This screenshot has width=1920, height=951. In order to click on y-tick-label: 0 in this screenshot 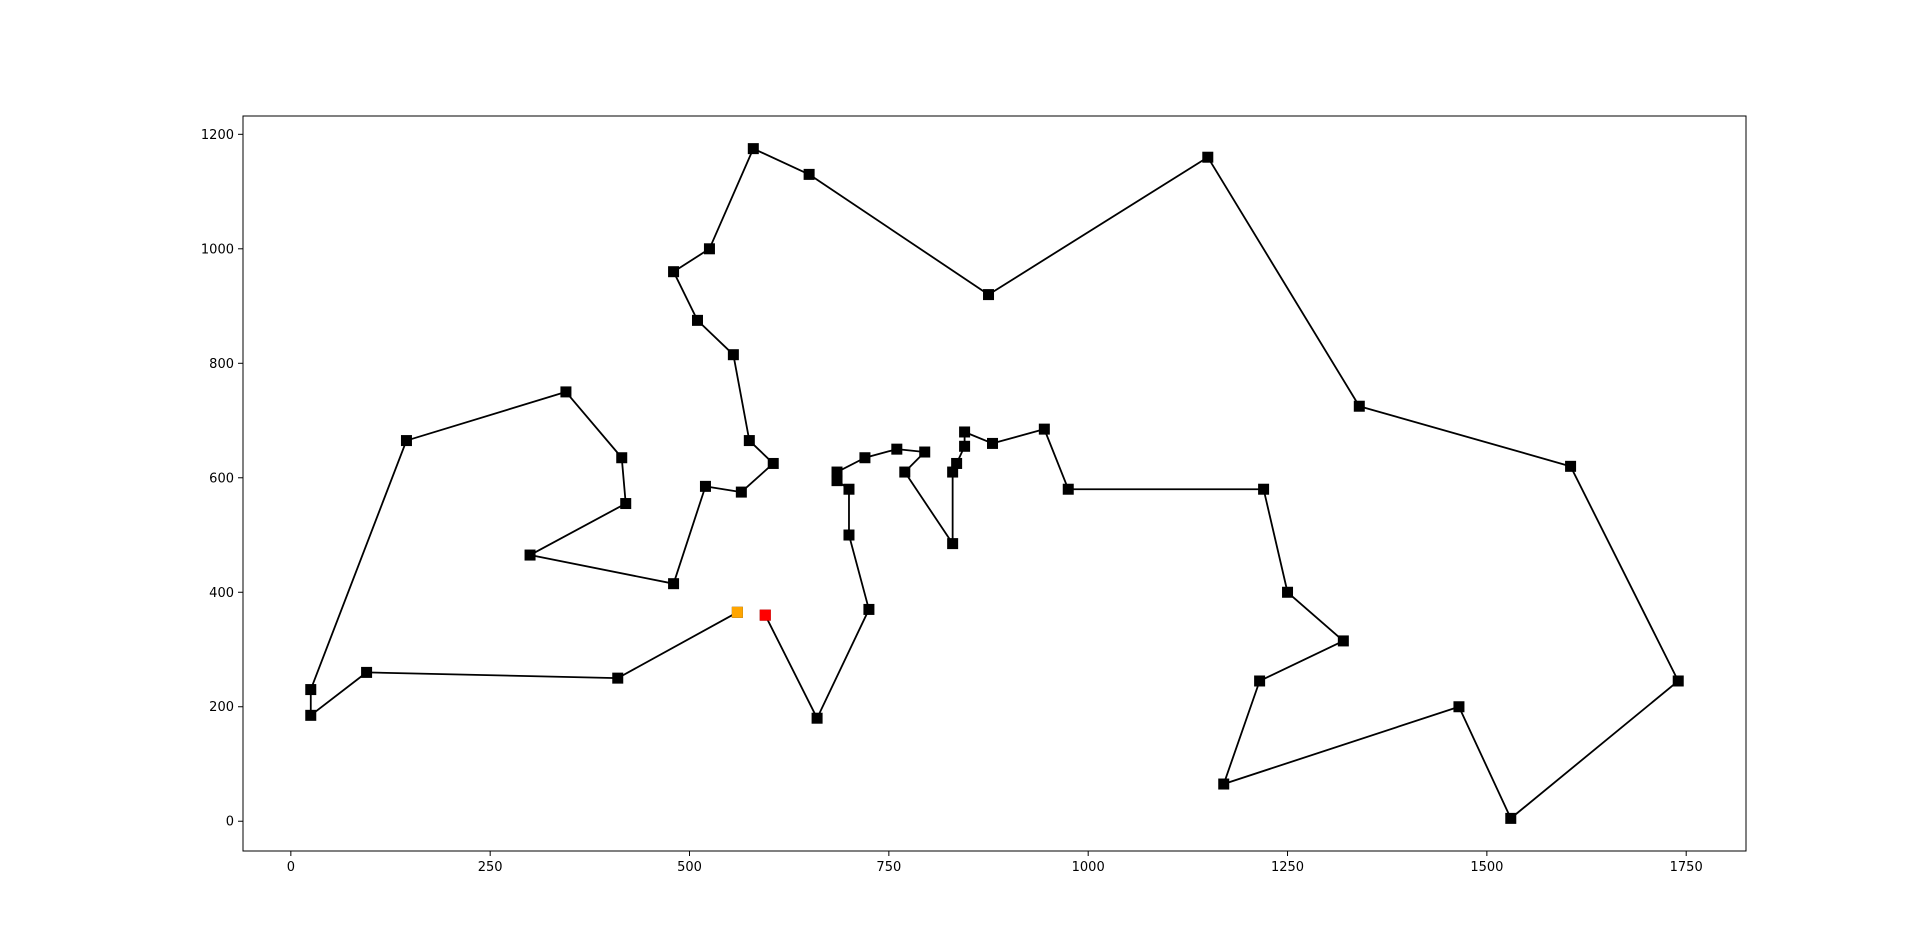, I will do `click(230, 822)`.